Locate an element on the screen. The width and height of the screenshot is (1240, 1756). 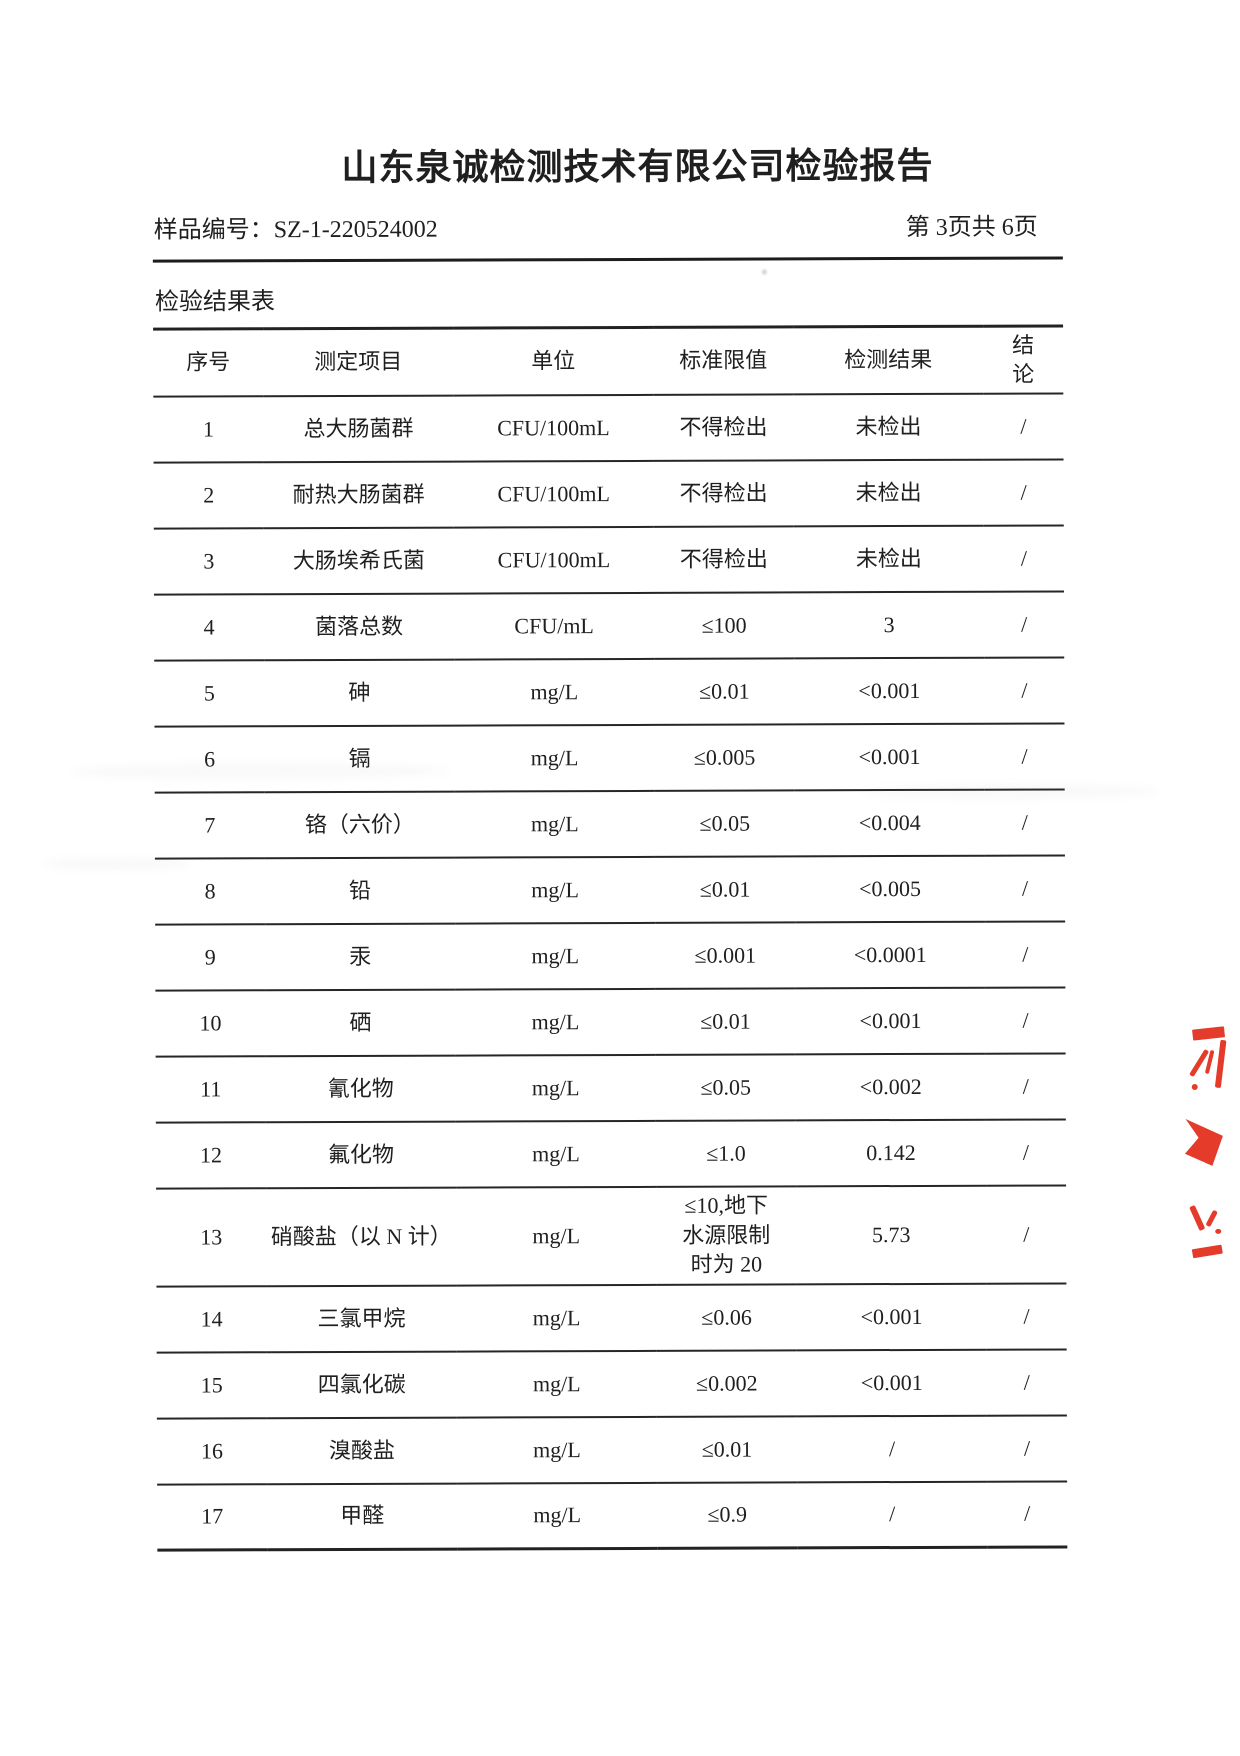
table-row: 2 耐热大肠菌群 CFU/100mL 不得检出 未检出 / is located at coordinates (608, 493).